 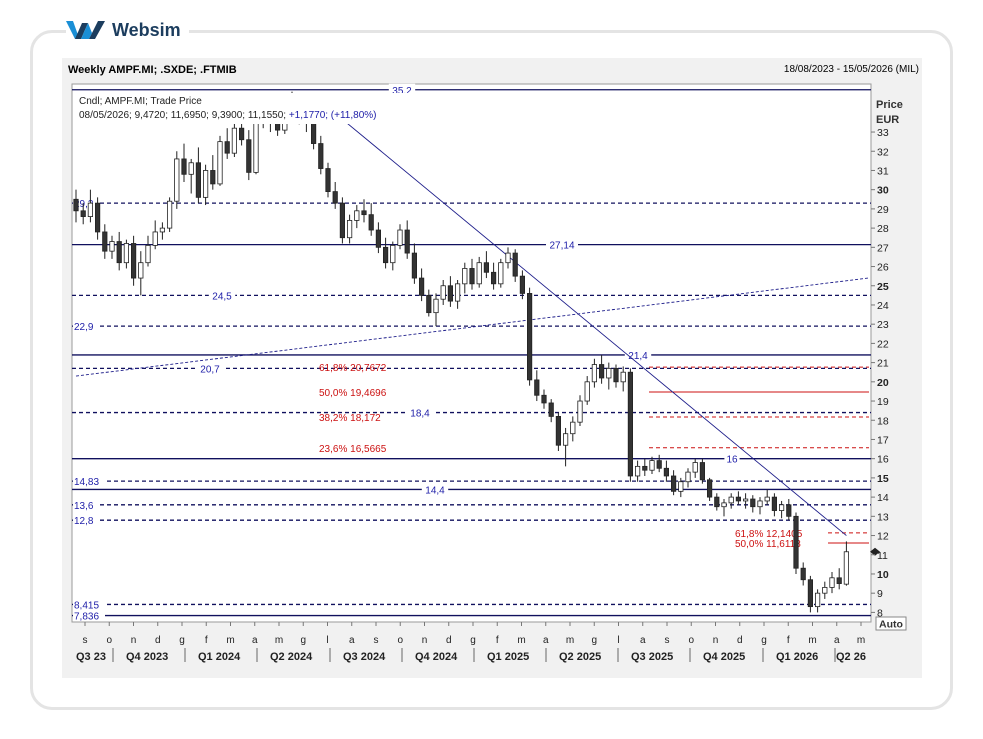 I want to click on brand-logo: Websim, so click(x=127, y=30).